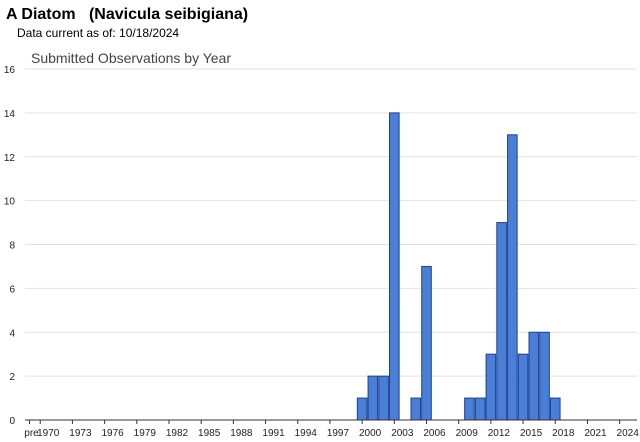 The width and height of the screenshot is (640, 442). What do you see at coordinates (10, 158) in the screenshot?
I see `y-tick-label: 12` at bounding box center [10, 158].